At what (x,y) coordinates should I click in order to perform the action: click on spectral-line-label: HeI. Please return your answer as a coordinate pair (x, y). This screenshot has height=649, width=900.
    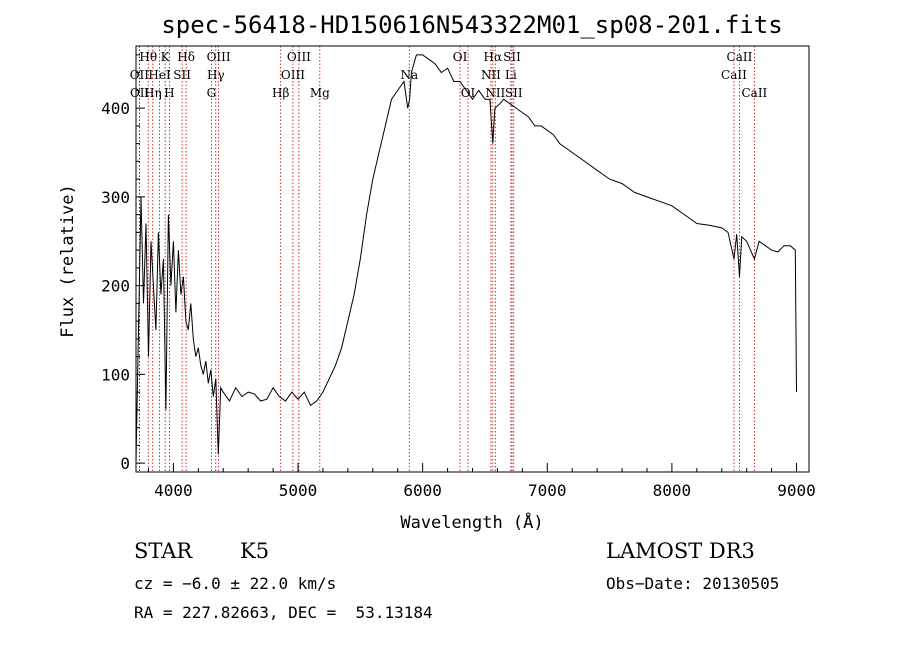
    Looking at the image, I should click on (159, 75).